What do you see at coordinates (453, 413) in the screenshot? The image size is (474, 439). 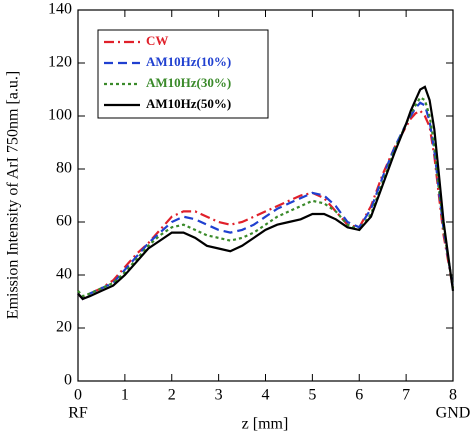 I see `annotation: GND` at bounding box center [453, 413].